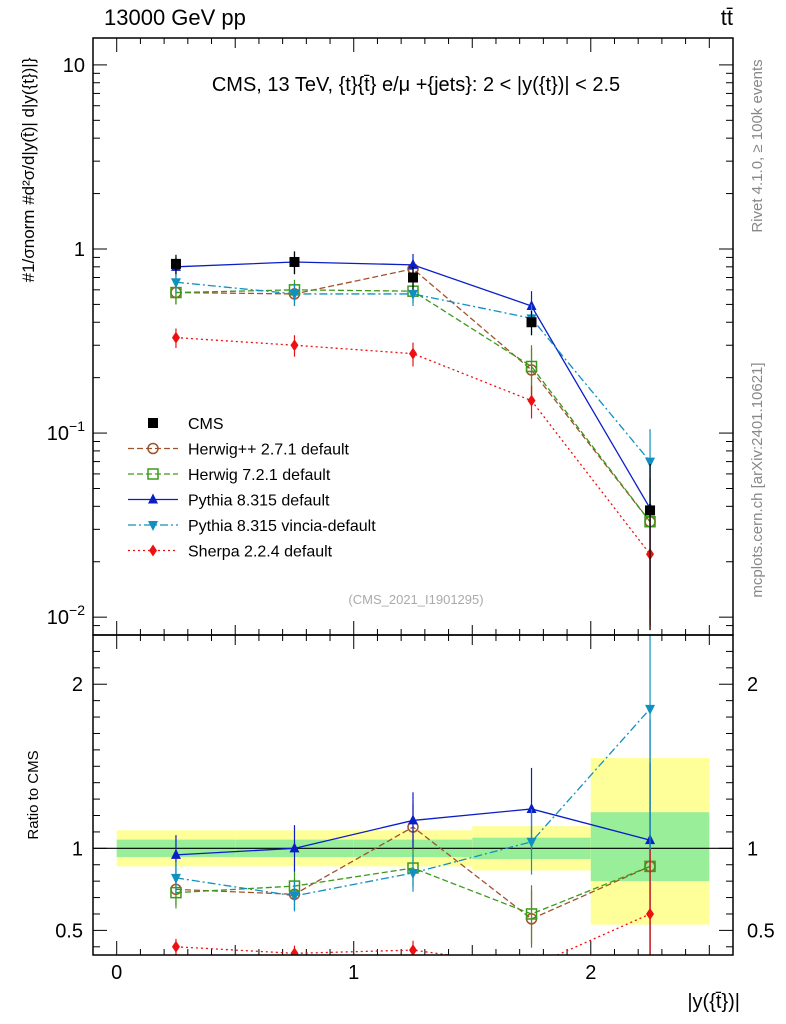  What do you see at coordinates (66, 431) in the screenshot?
I see `main-ytick-label: 10⁻¹` at bounding box center [66, 431].